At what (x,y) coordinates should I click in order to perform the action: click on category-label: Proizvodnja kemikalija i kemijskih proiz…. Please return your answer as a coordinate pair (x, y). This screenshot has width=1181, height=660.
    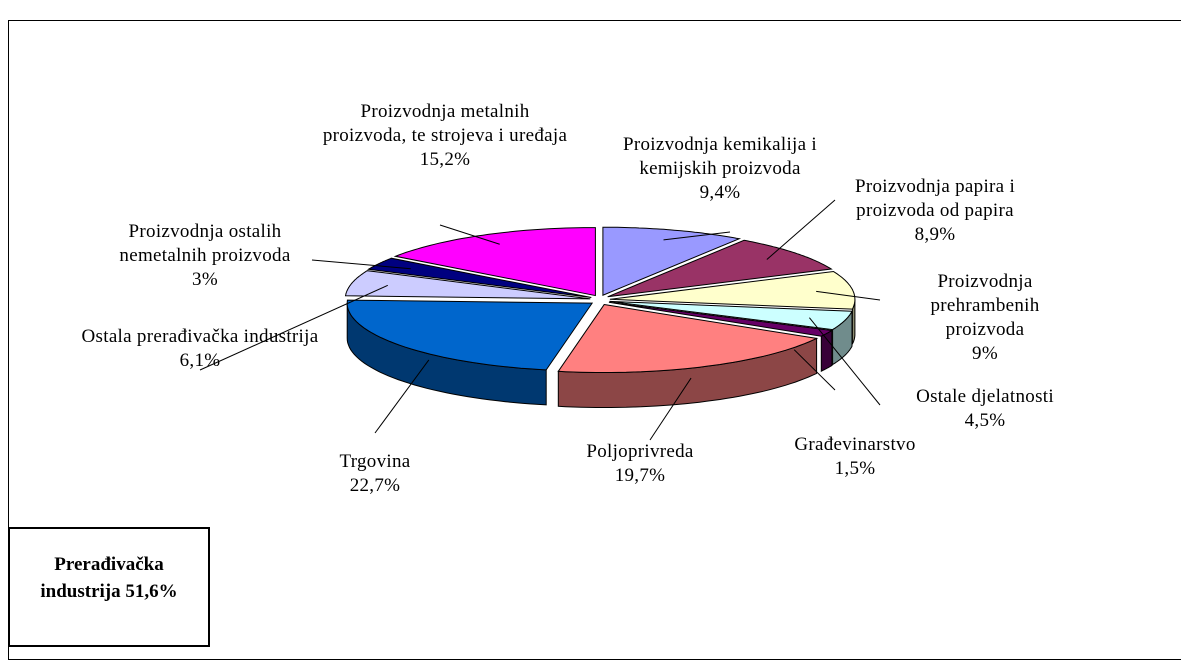
    Looking at the image, I should click on (720, 156).